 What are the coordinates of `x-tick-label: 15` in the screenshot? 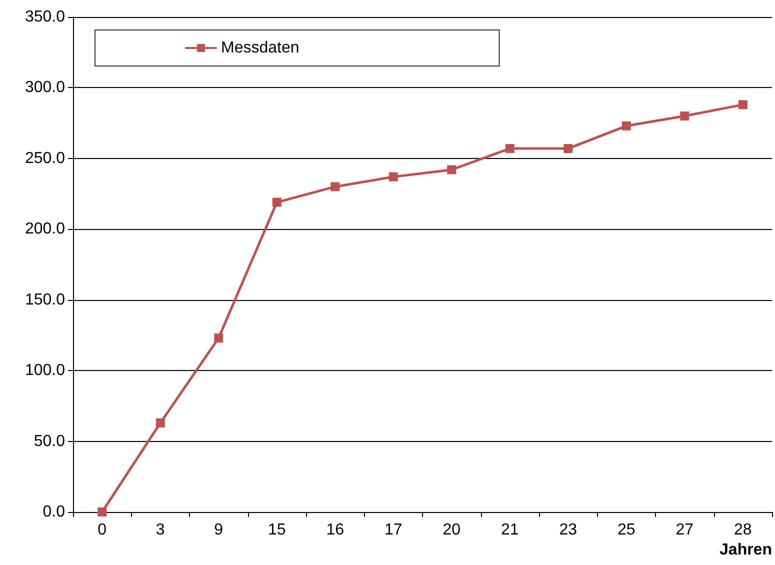 It's located at (277, 530).